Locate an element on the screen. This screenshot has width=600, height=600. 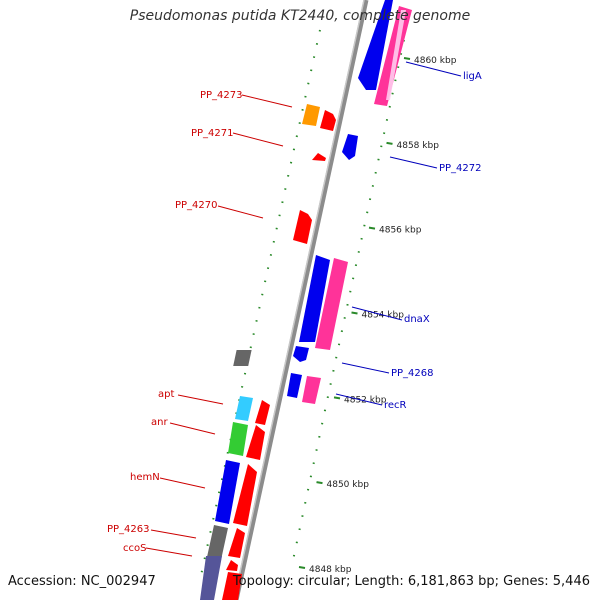
kbp-tick-label: 4850 kbp is located at coordinates (348, 485).